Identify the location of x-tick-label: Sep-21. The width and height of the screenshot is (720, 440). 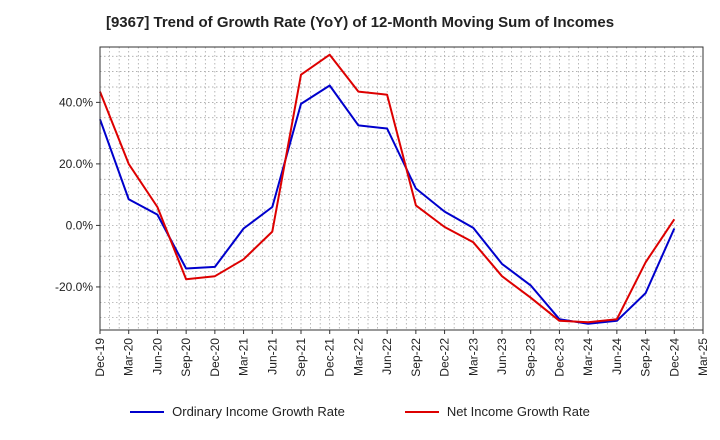
(301, 357).